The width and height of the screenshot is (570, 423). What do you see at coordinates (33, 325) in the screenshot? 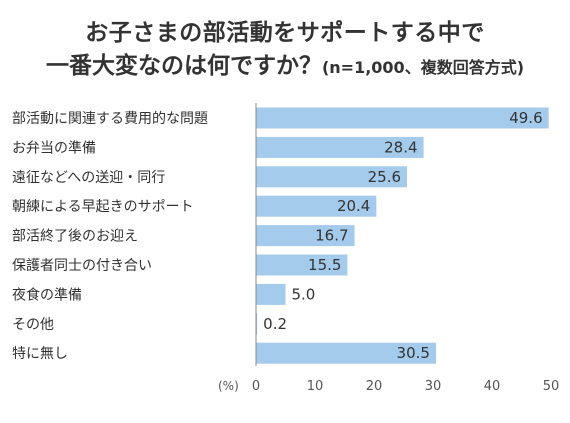
I see `category-label-8: その他` at bounding box center [33, 325].